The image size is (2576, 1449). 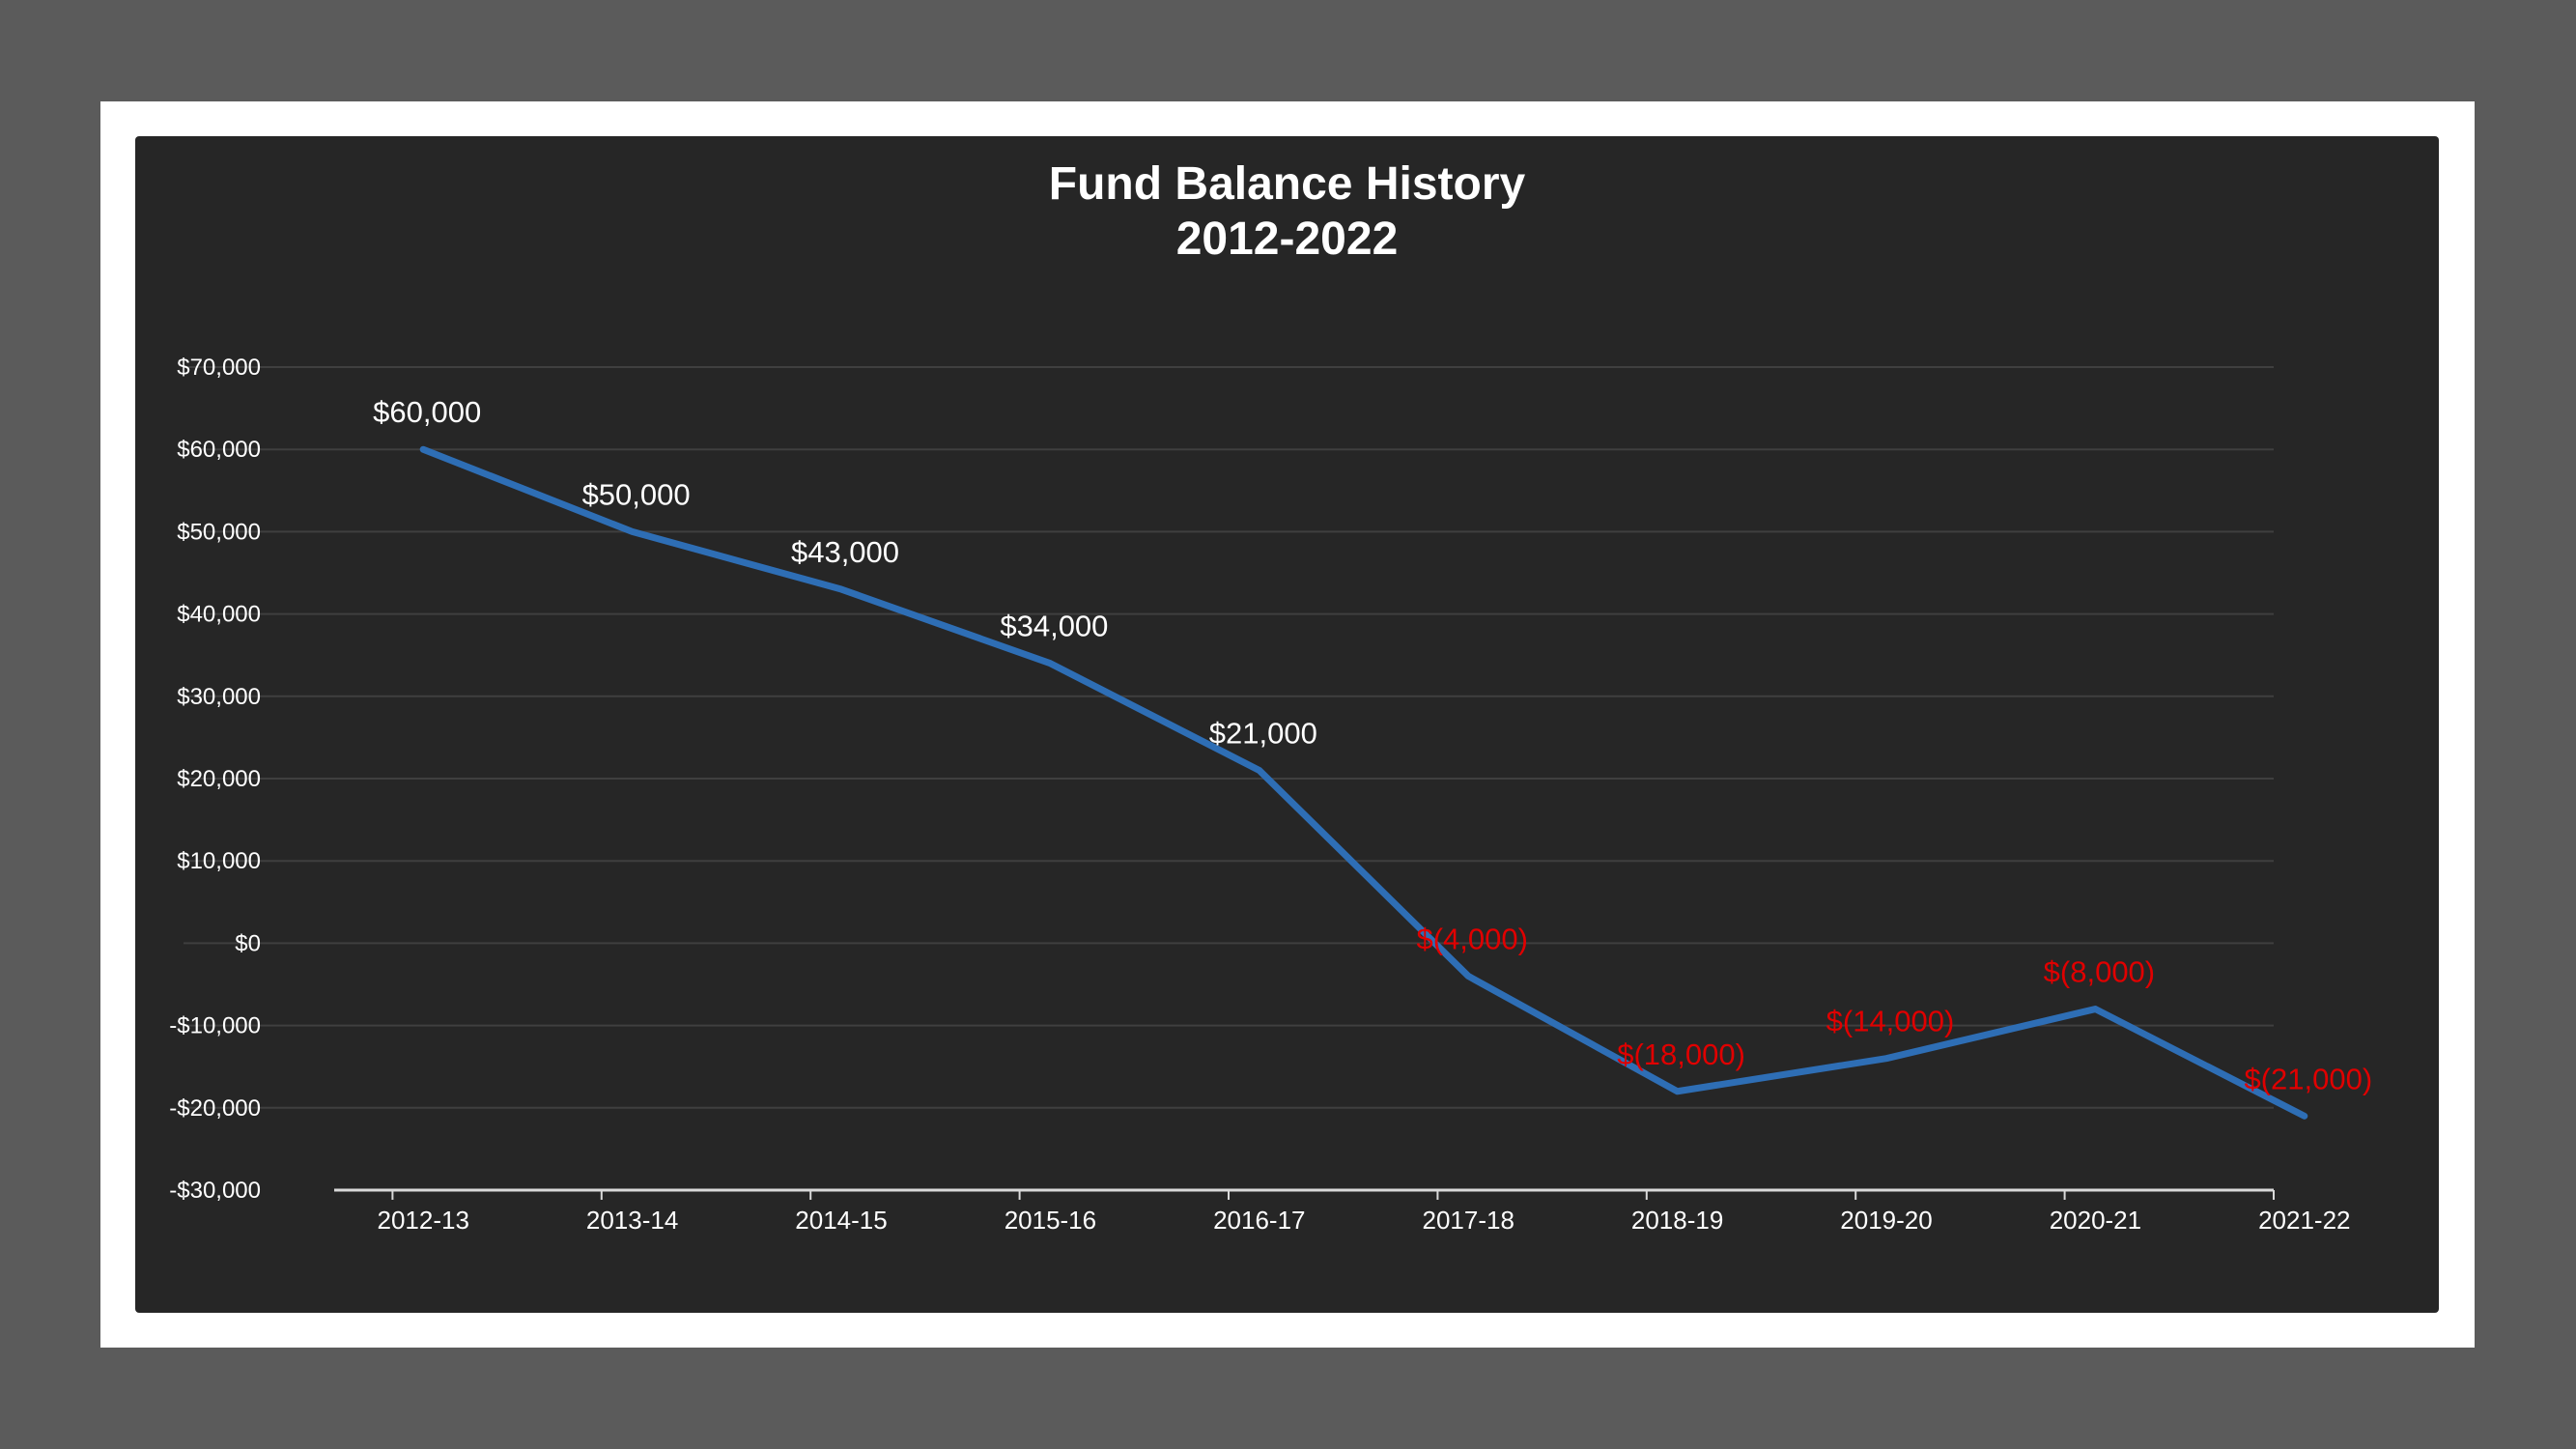 What do you see at coordinates (219, 368) in the screenshot?
I see `y-tick-label: $70,000` at bounding box center [219, 368].